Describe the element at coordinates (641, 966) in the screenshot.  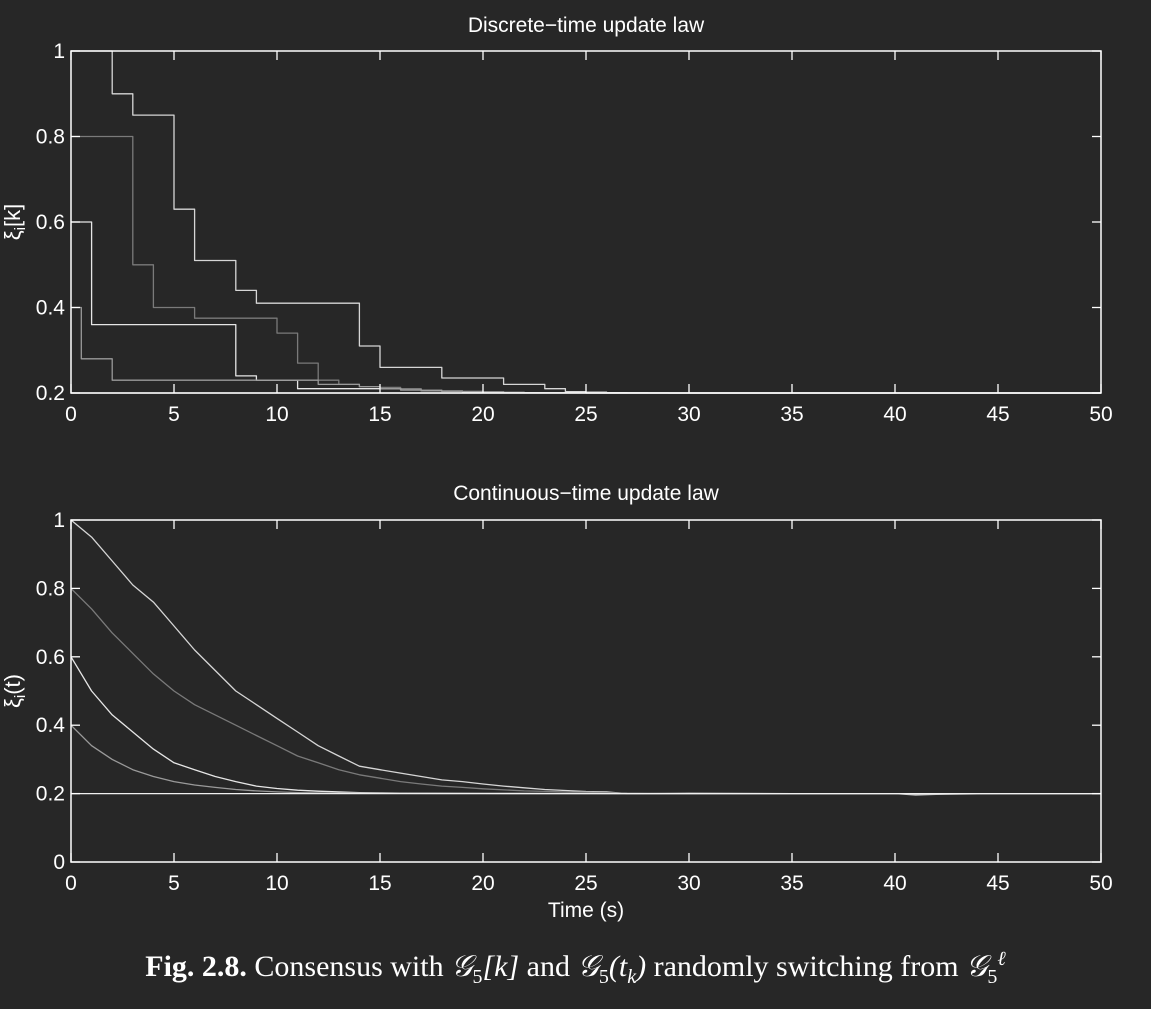
I see `caption-tk-close: )` at that location.